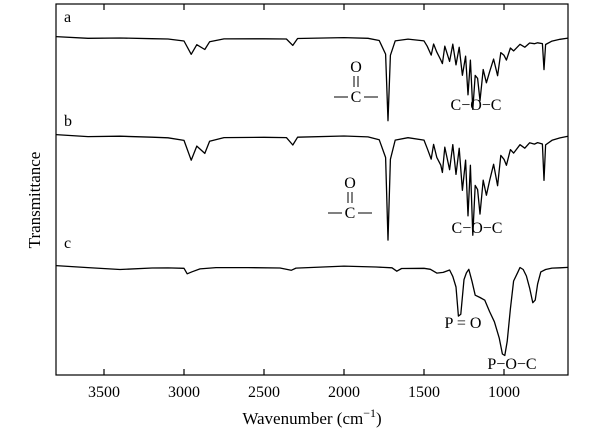 This screenshot has height=438, width=591. I want to click on annotation-po-c-text: P = O, so click(463, 323).